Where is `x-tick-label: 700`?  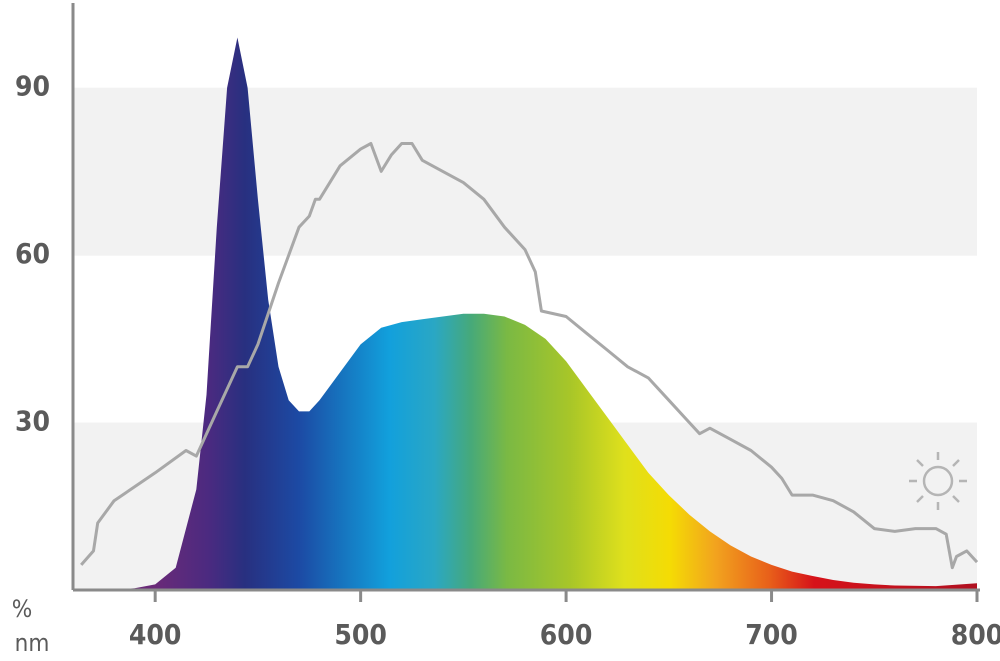 x-tick-label: 700 is located at coordinates (771, 634).